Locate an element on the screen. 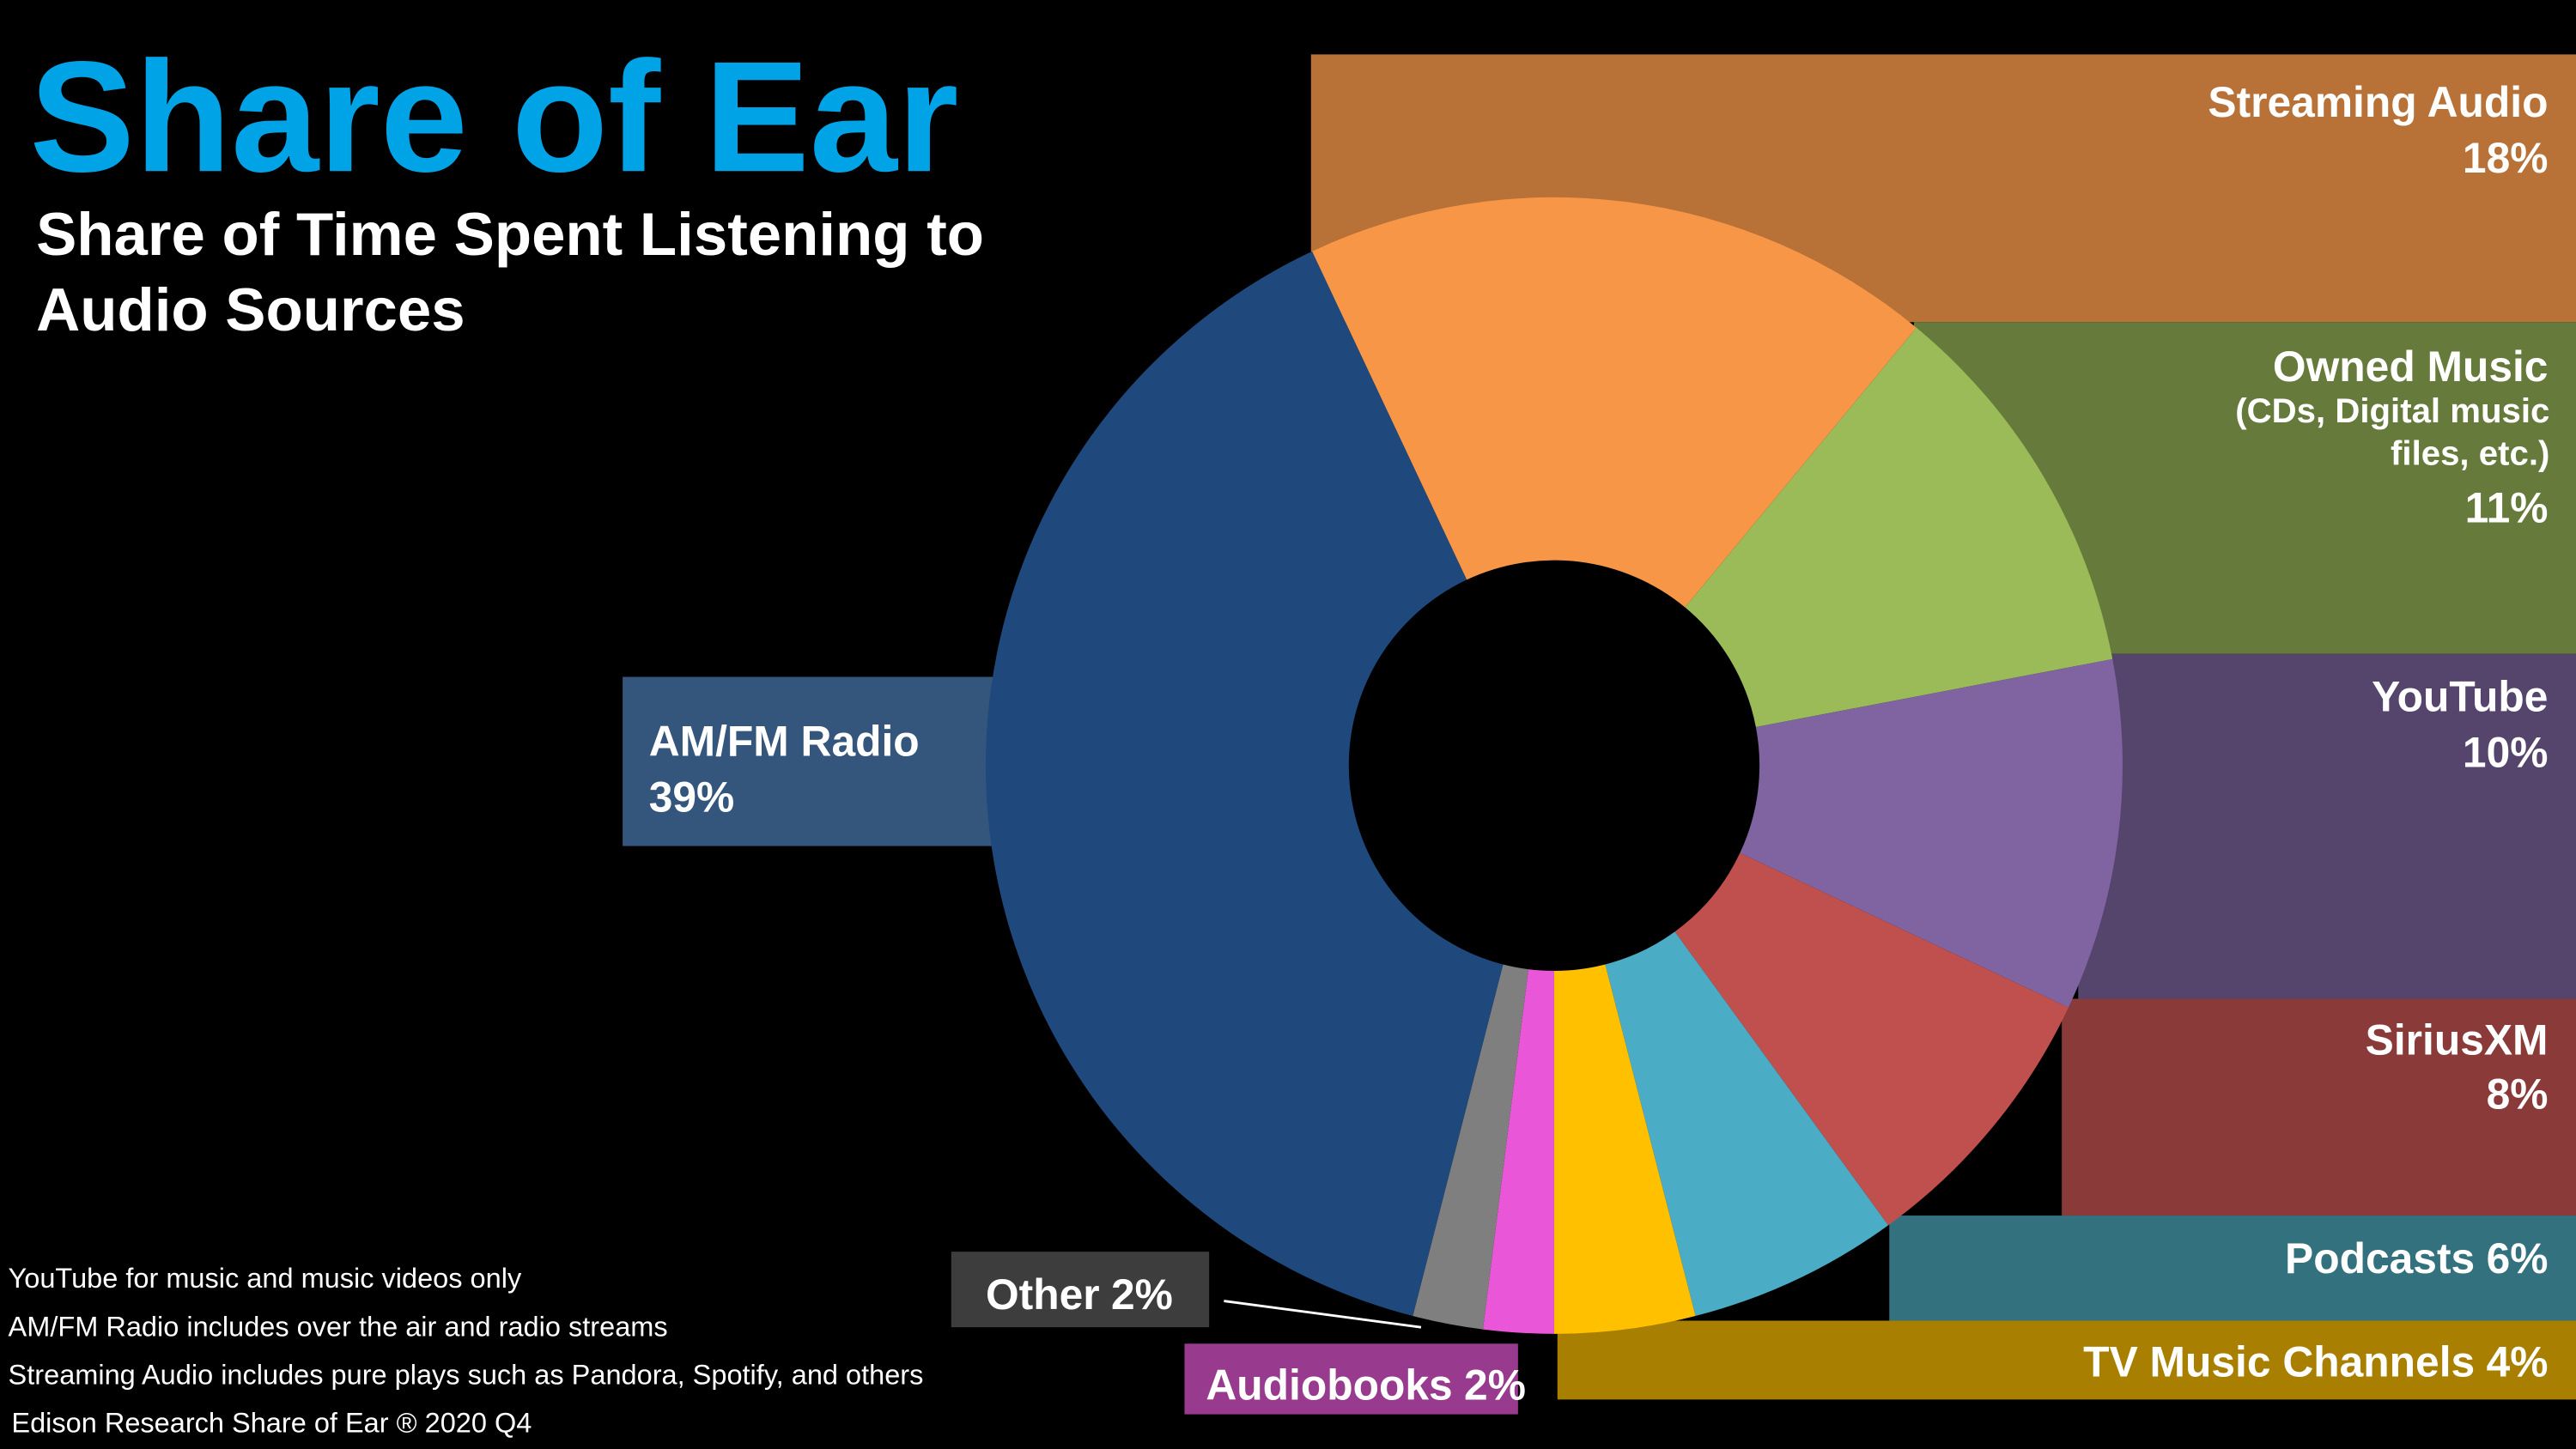  chart-title: Share of Ear is located at coordinates (494, 116).